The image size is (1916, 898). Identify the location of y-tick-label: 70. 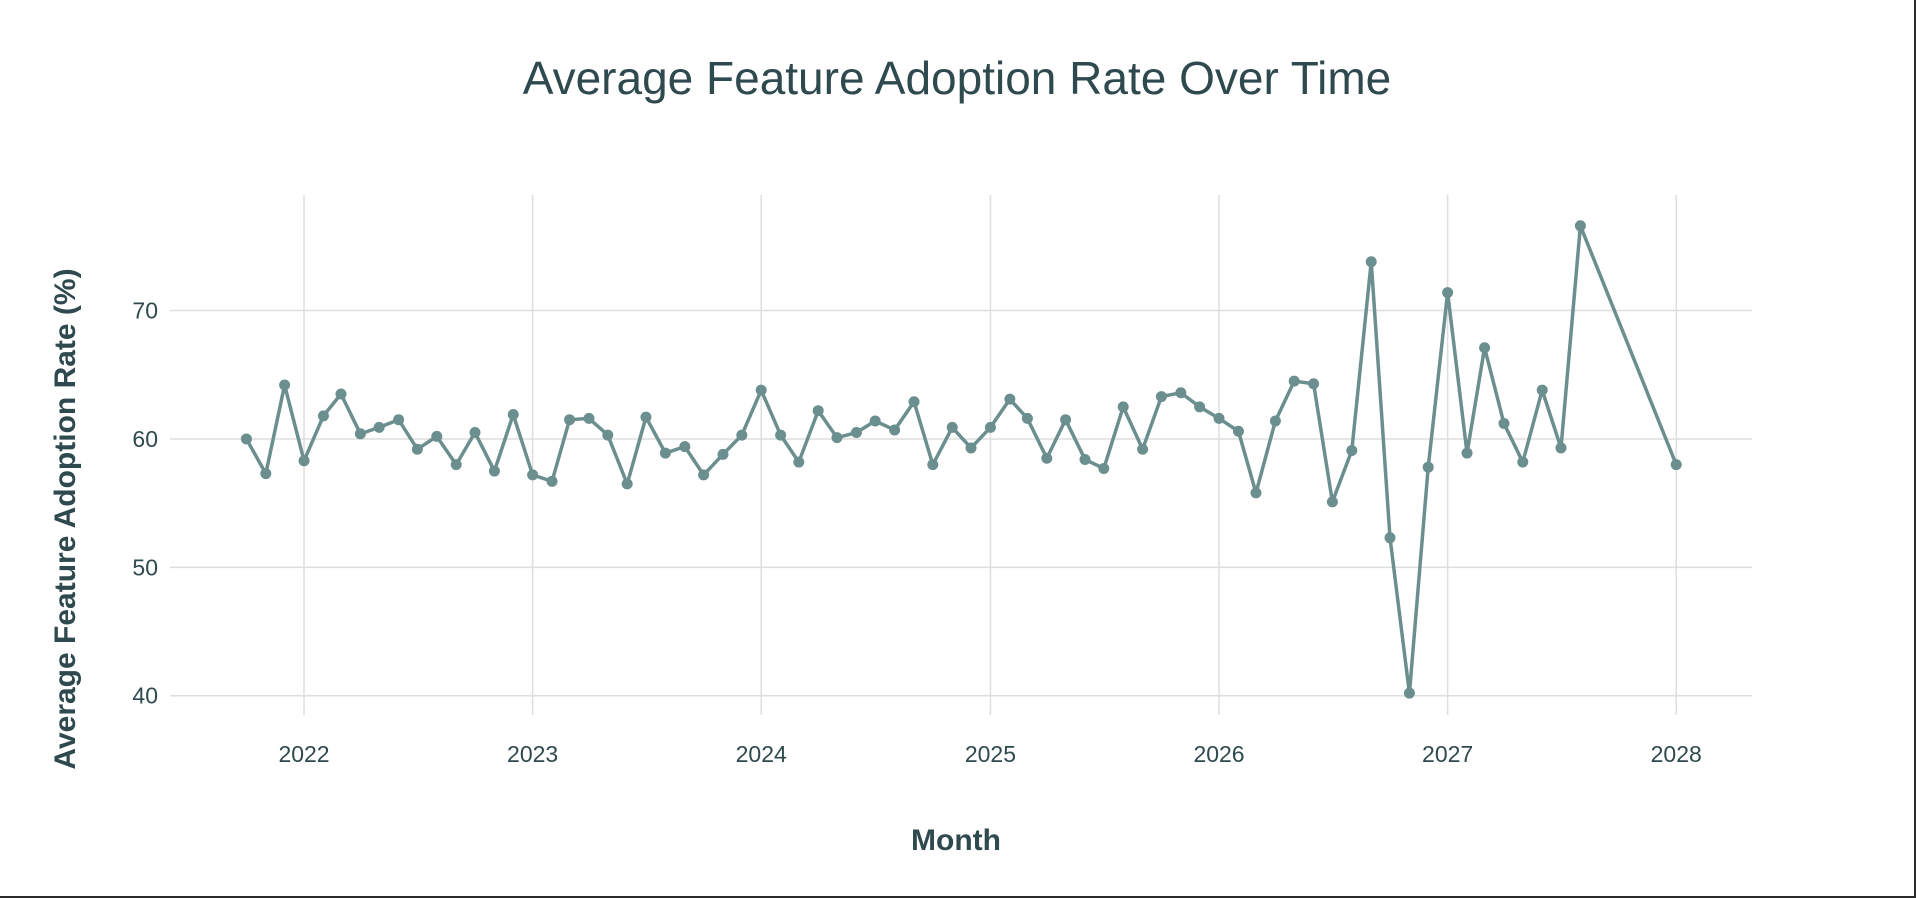
(145, 311).